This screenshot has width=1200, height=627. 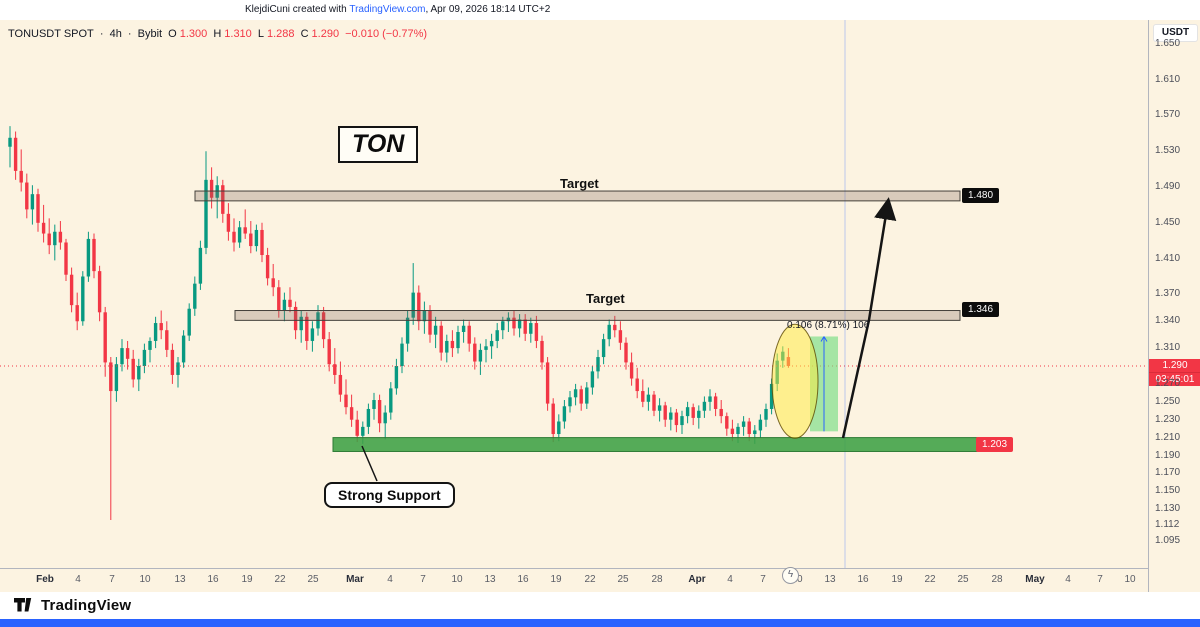 What do you see at coordinates (790, 575) in the screenshot?
I see `economic-event-icon: ϟ` at bounding box center [790, 575].